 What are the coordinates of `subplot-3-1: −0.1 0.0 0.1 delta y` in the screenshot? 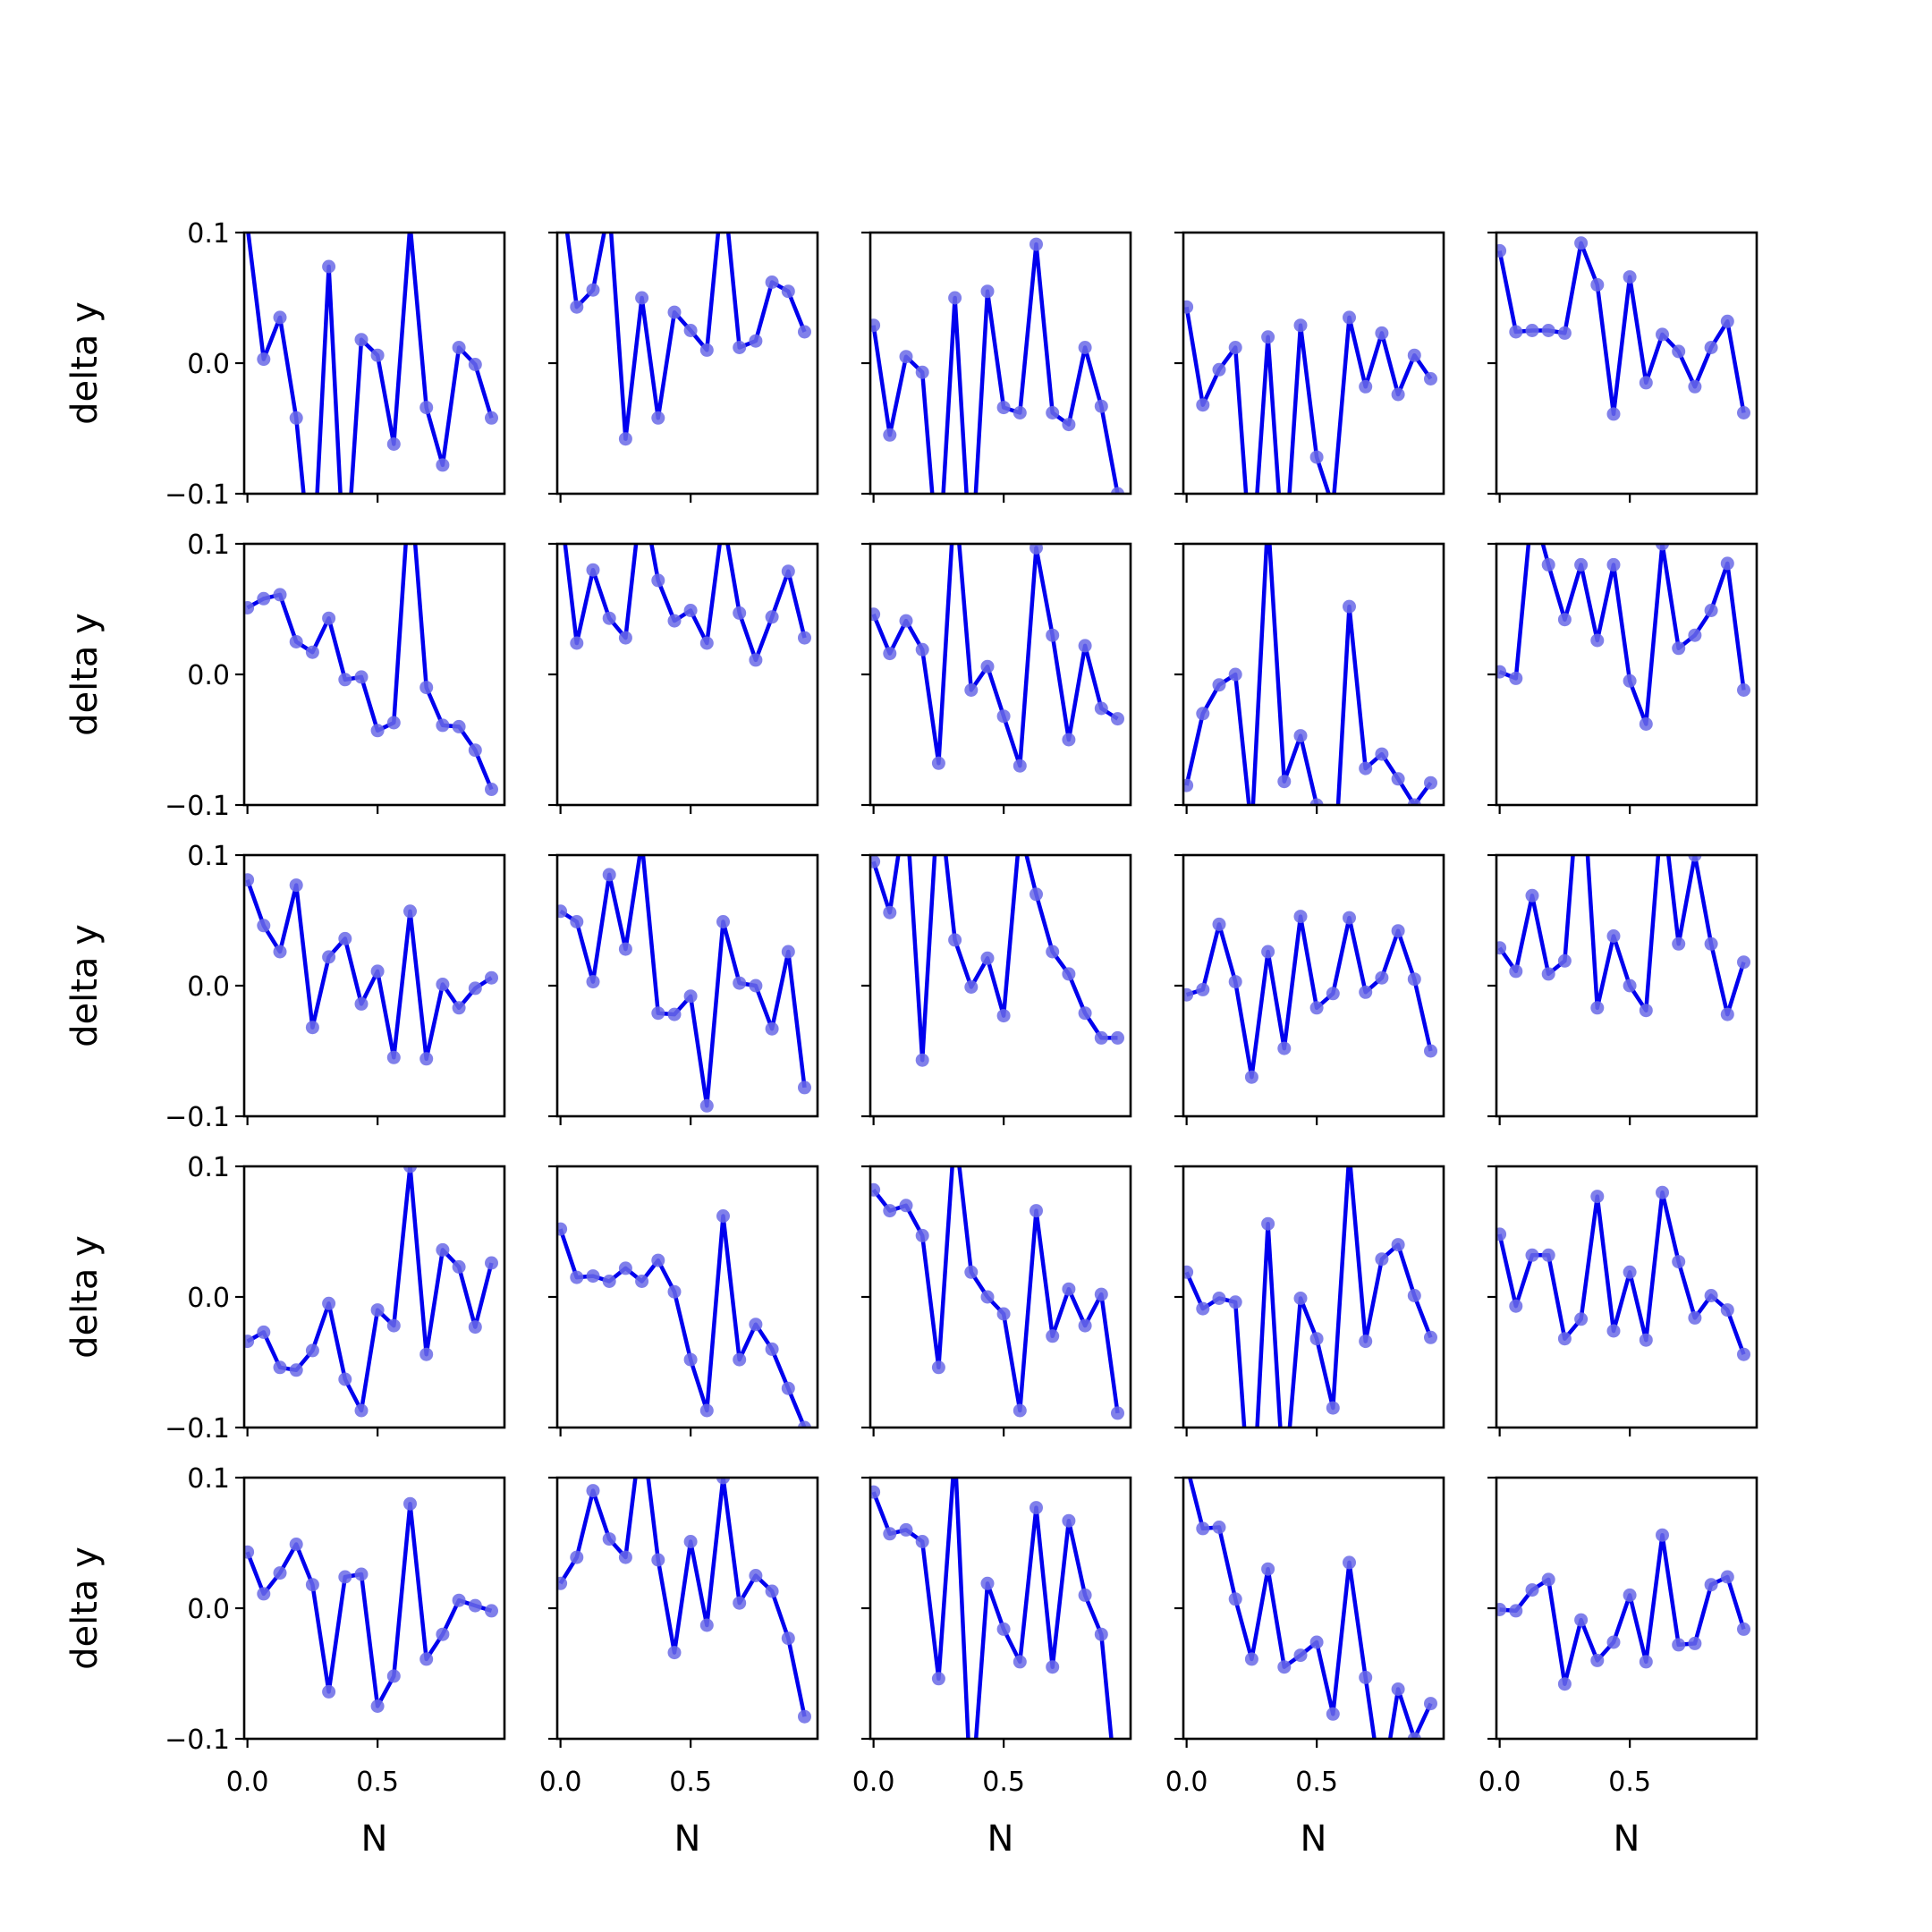 It's located at (285, 987).